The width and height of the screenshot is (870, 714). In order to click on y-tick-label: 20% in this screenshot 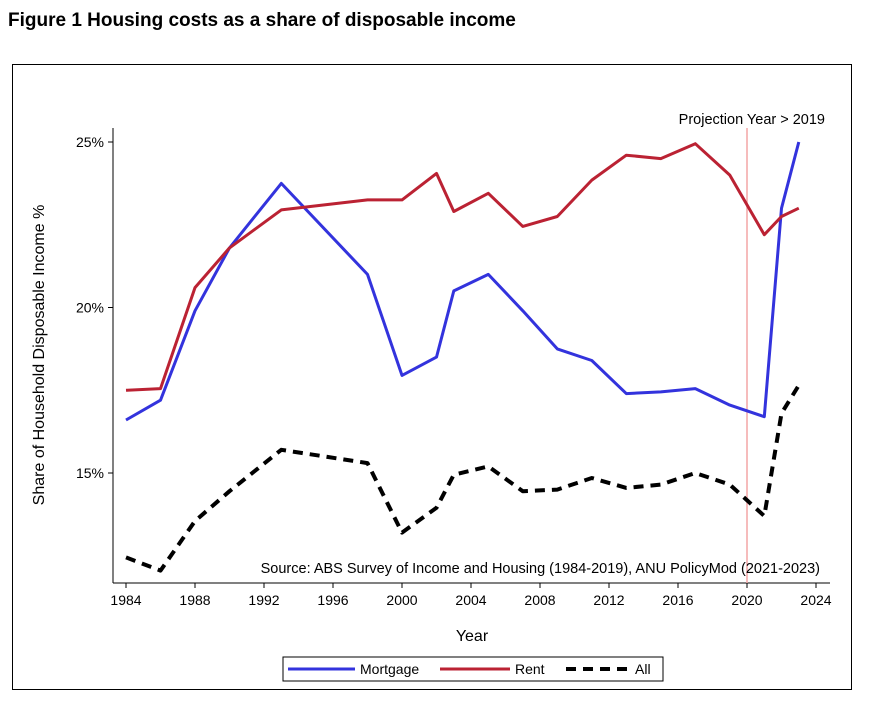, I will do `click(90, 308)`.